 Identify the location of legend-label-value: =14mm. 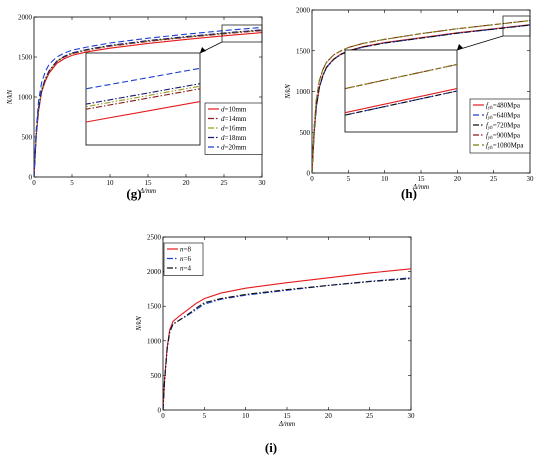
(236, 119).